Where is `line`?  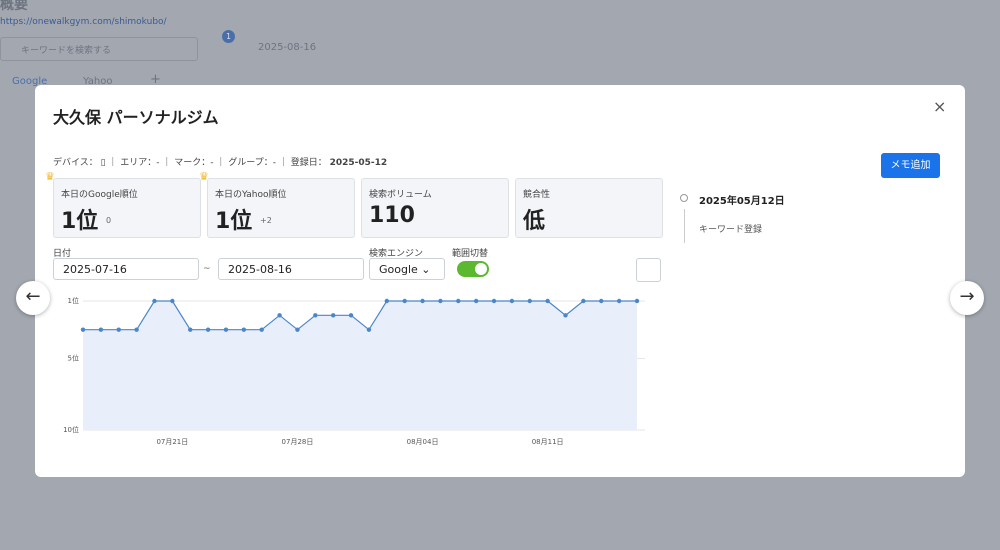
line is located at coordinates (360, 315).